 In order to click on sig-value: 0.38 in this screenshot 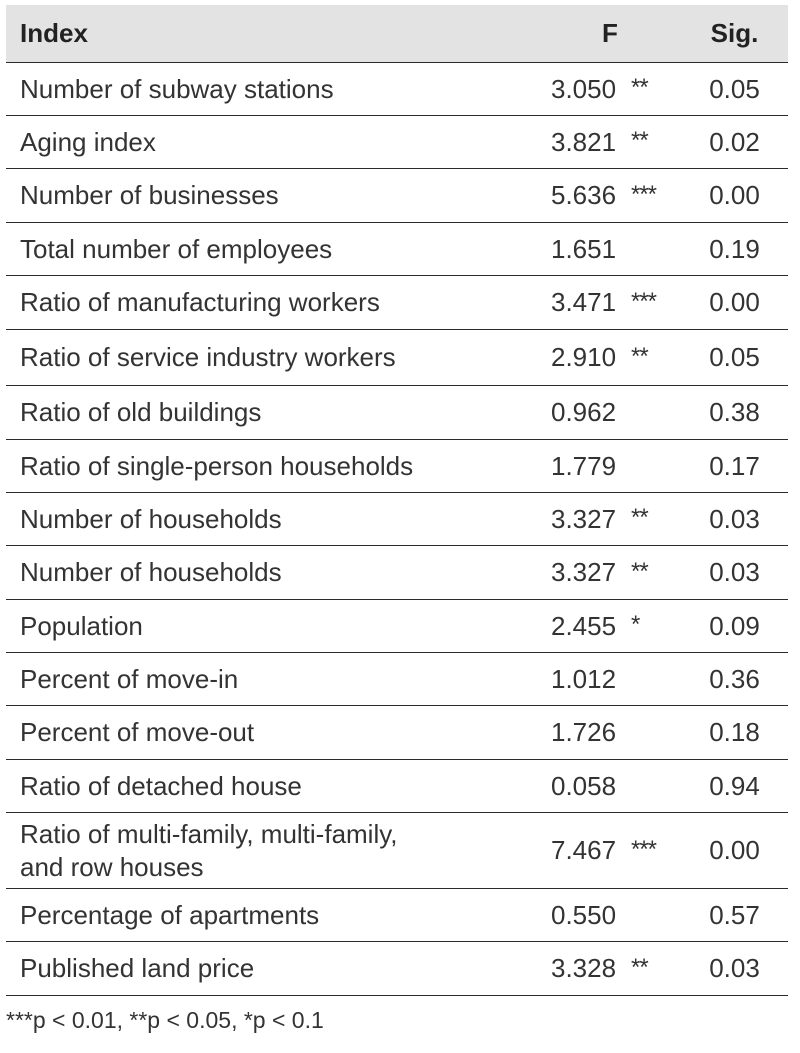, I will do `click(734, 412)`.